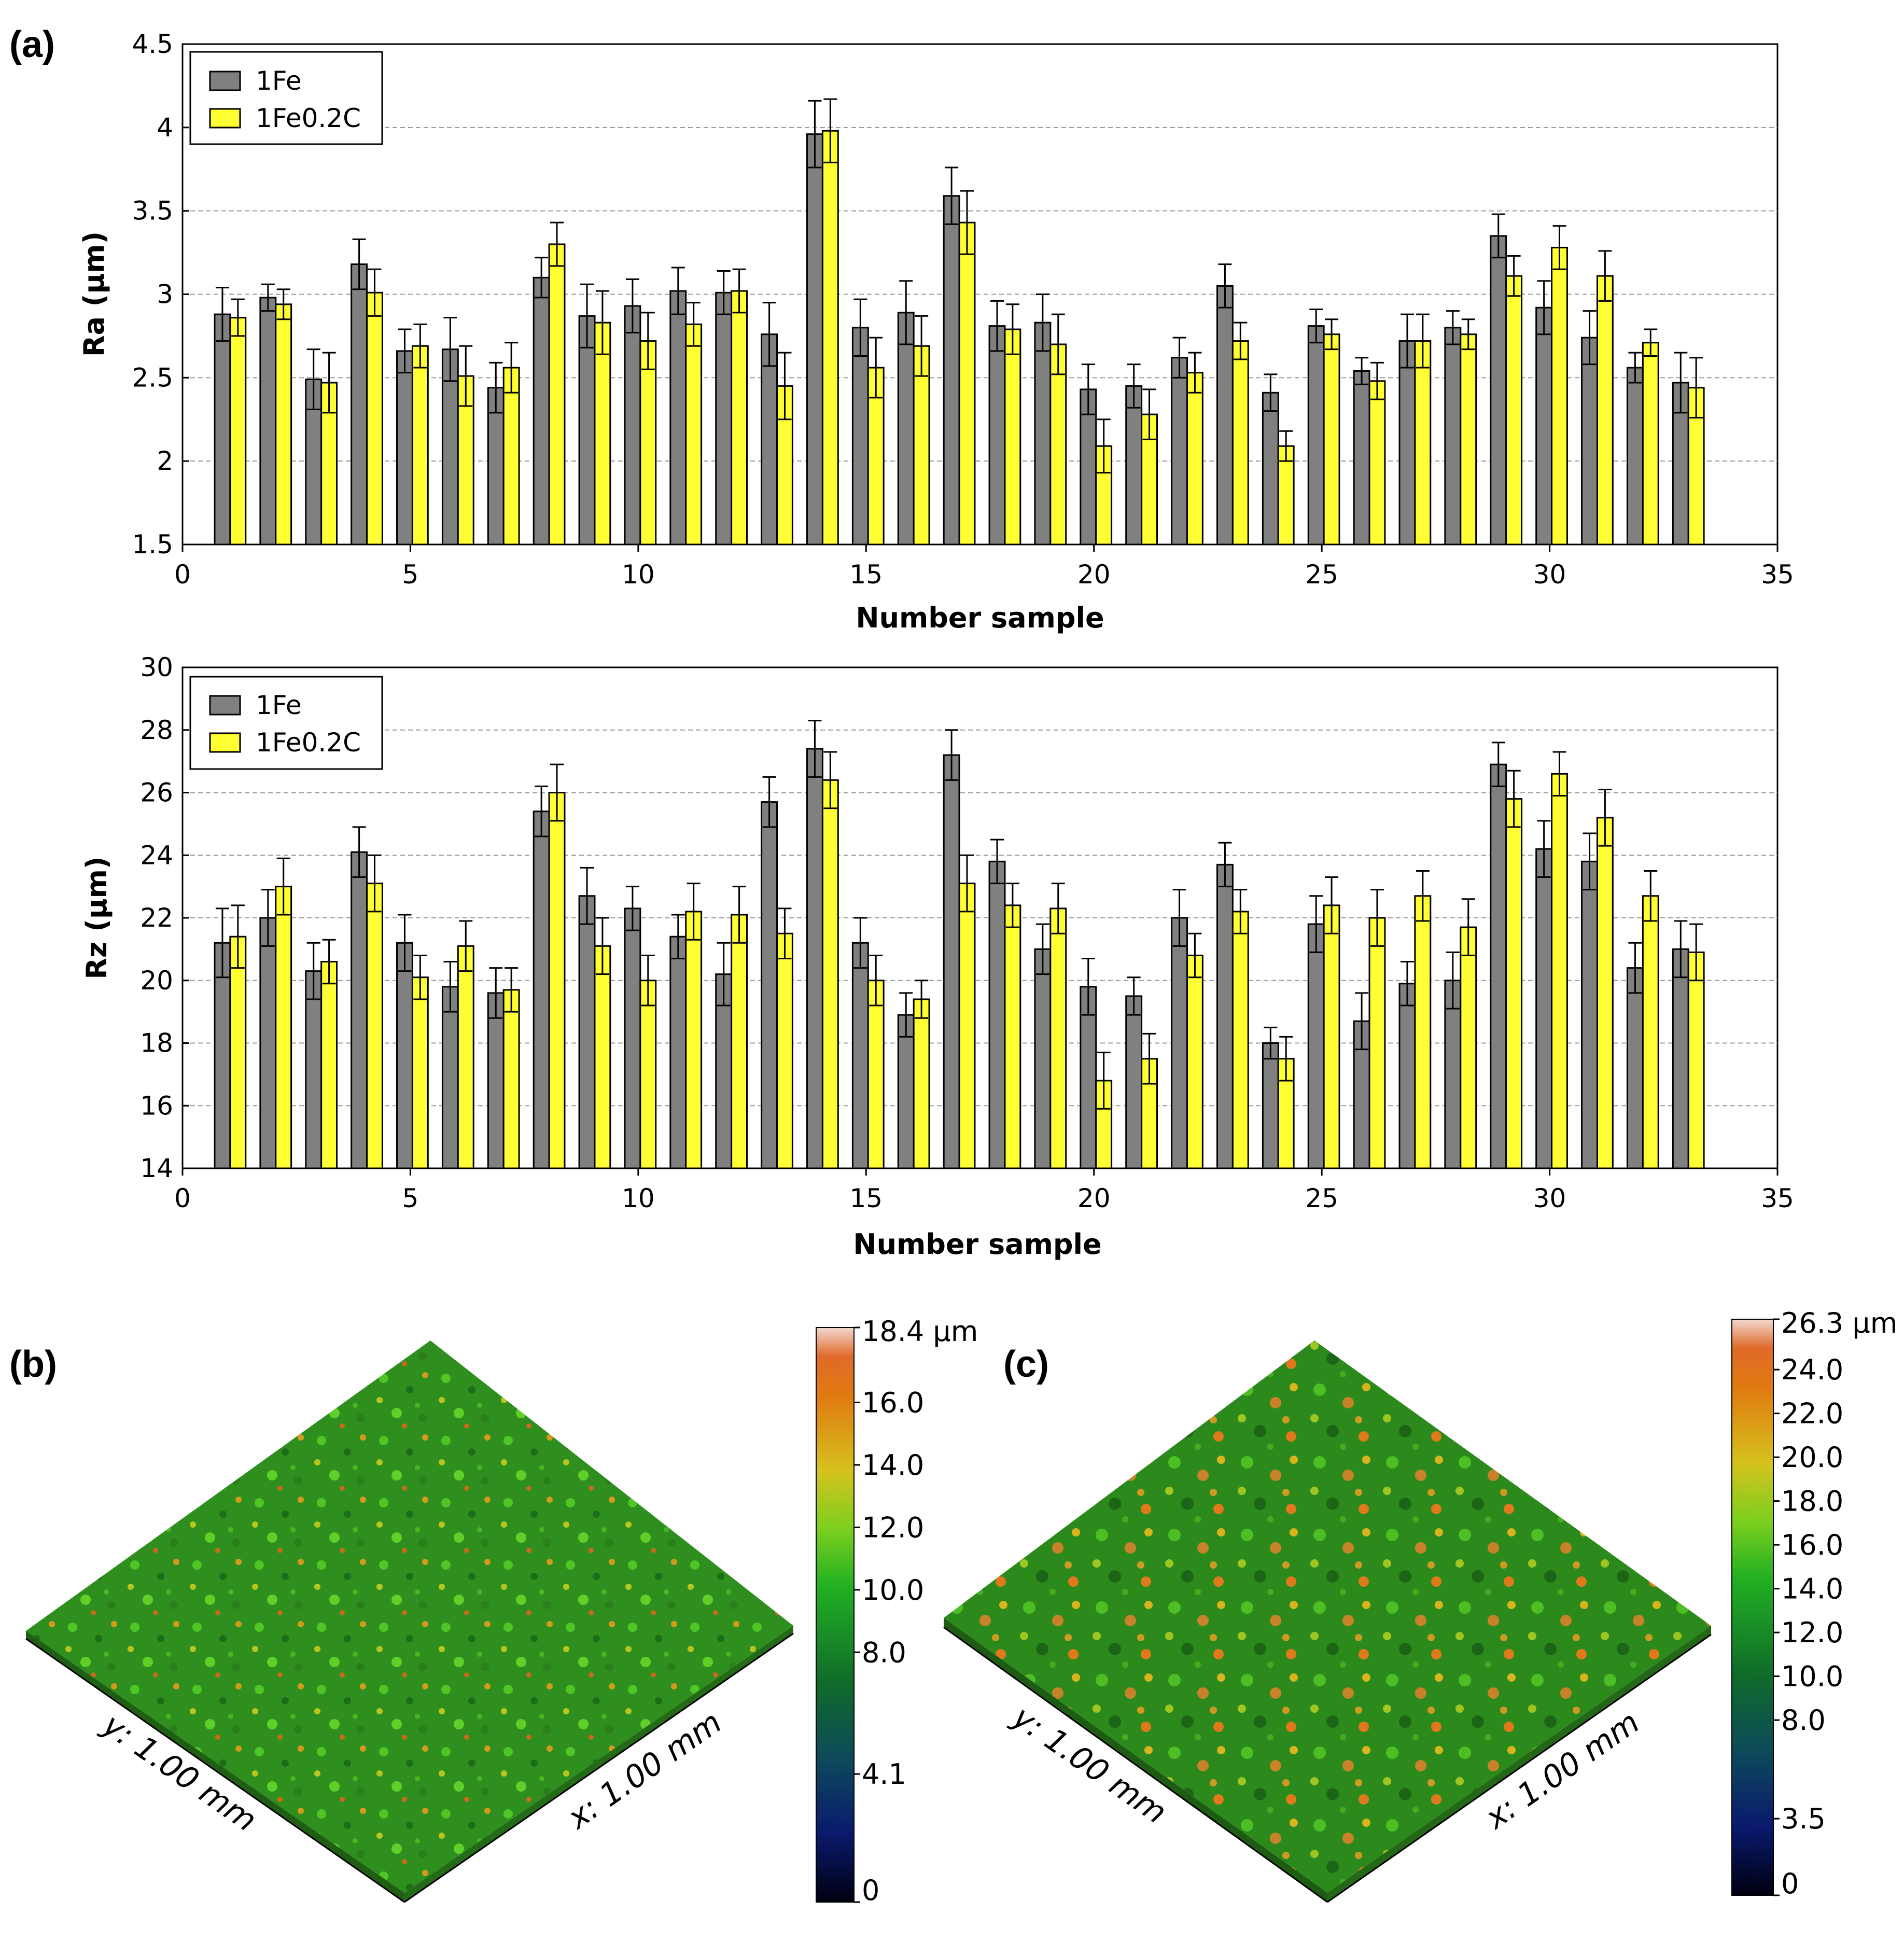 This screenshot has width=1904, height=1942. Describe the element at coordinates (156, 730) in the screenshot. I see `rz-y-tick-label: 28` at that location.